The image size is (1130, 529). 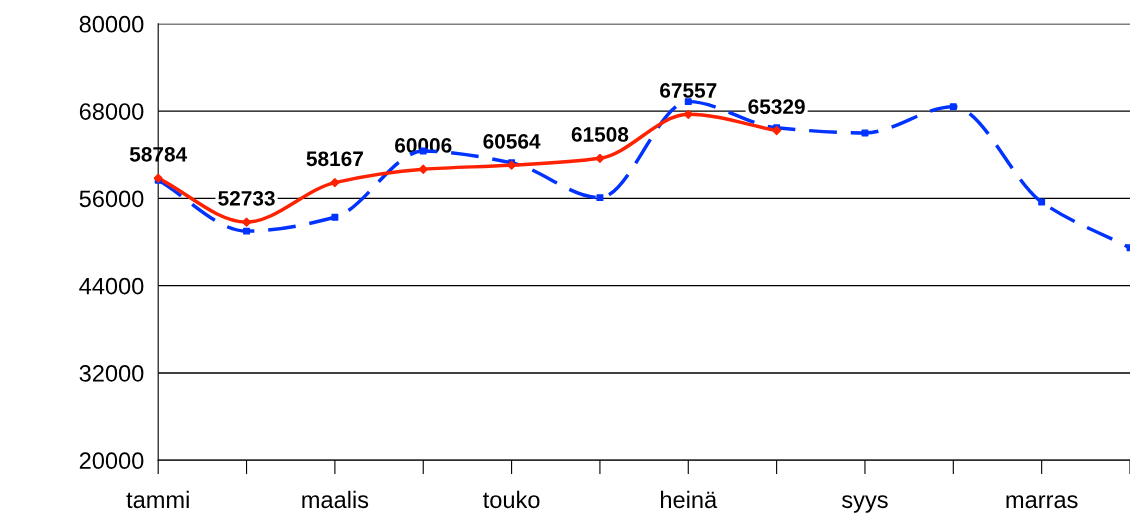 What do you see at coordinates (511, 499) in the screenshot?
I see `x-tick-label: touko` at bounding box center [511, 499].